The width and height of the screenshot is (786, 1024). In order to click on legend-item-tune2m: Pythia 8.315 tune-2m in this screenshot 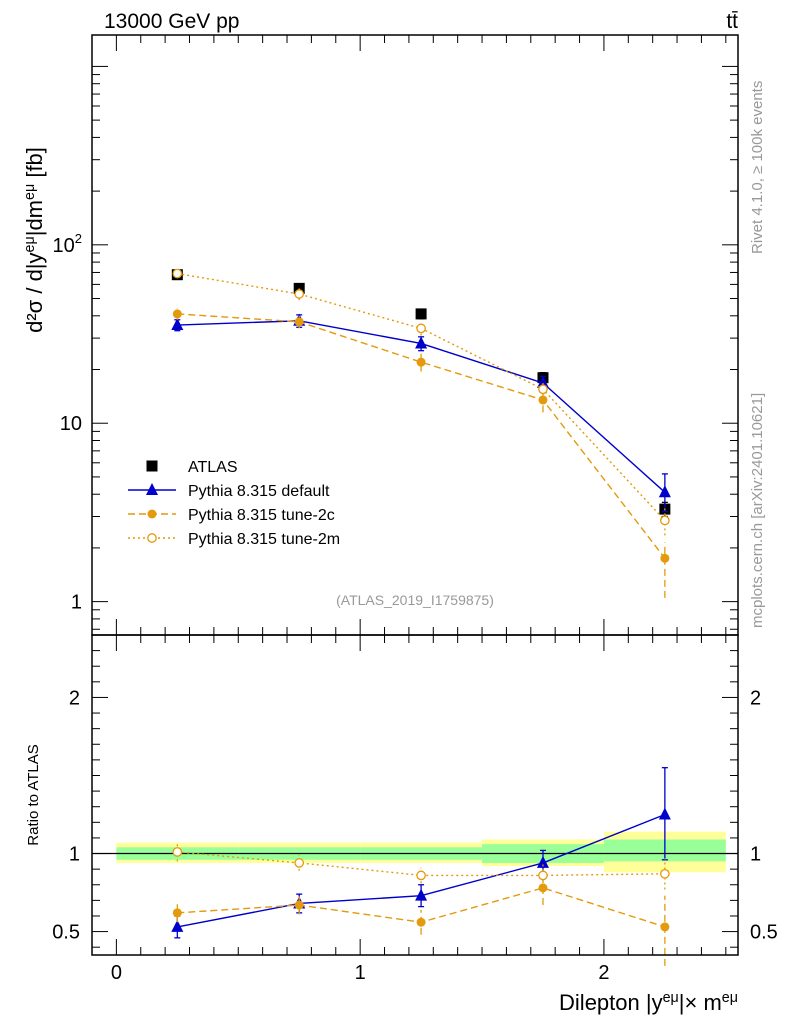, I will do `click(234, 539)`.